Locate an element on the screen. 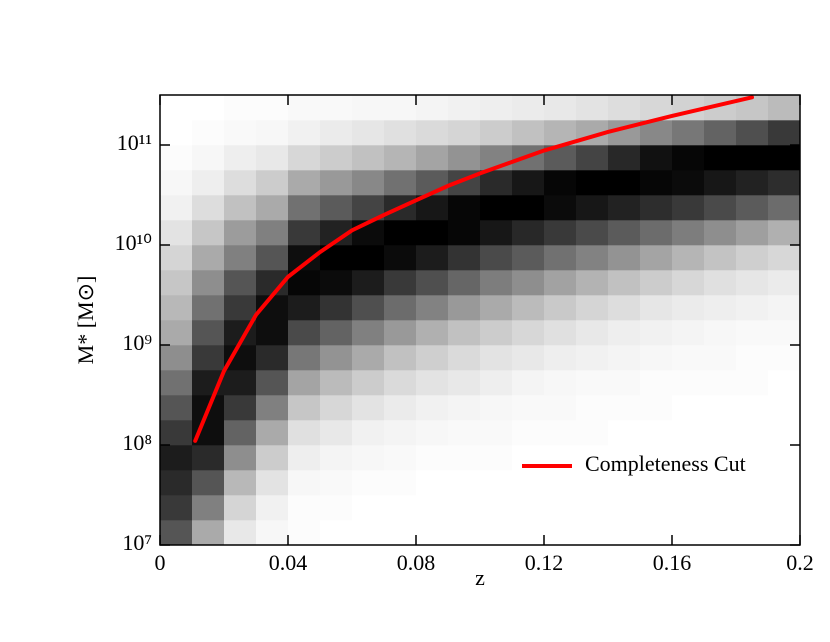 This screenshot has width=830, height=642. legend-label: Completeness Cut is located at coordinates (665, 463).